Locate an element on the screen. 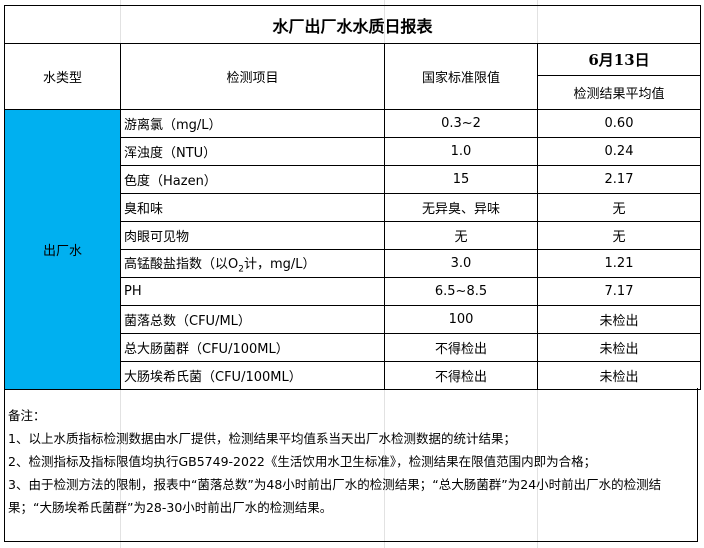 The image size is (704, 548). table-row: 菌落总数（CFU/ML） 100 未检出 is located at coordinates (353, 319).